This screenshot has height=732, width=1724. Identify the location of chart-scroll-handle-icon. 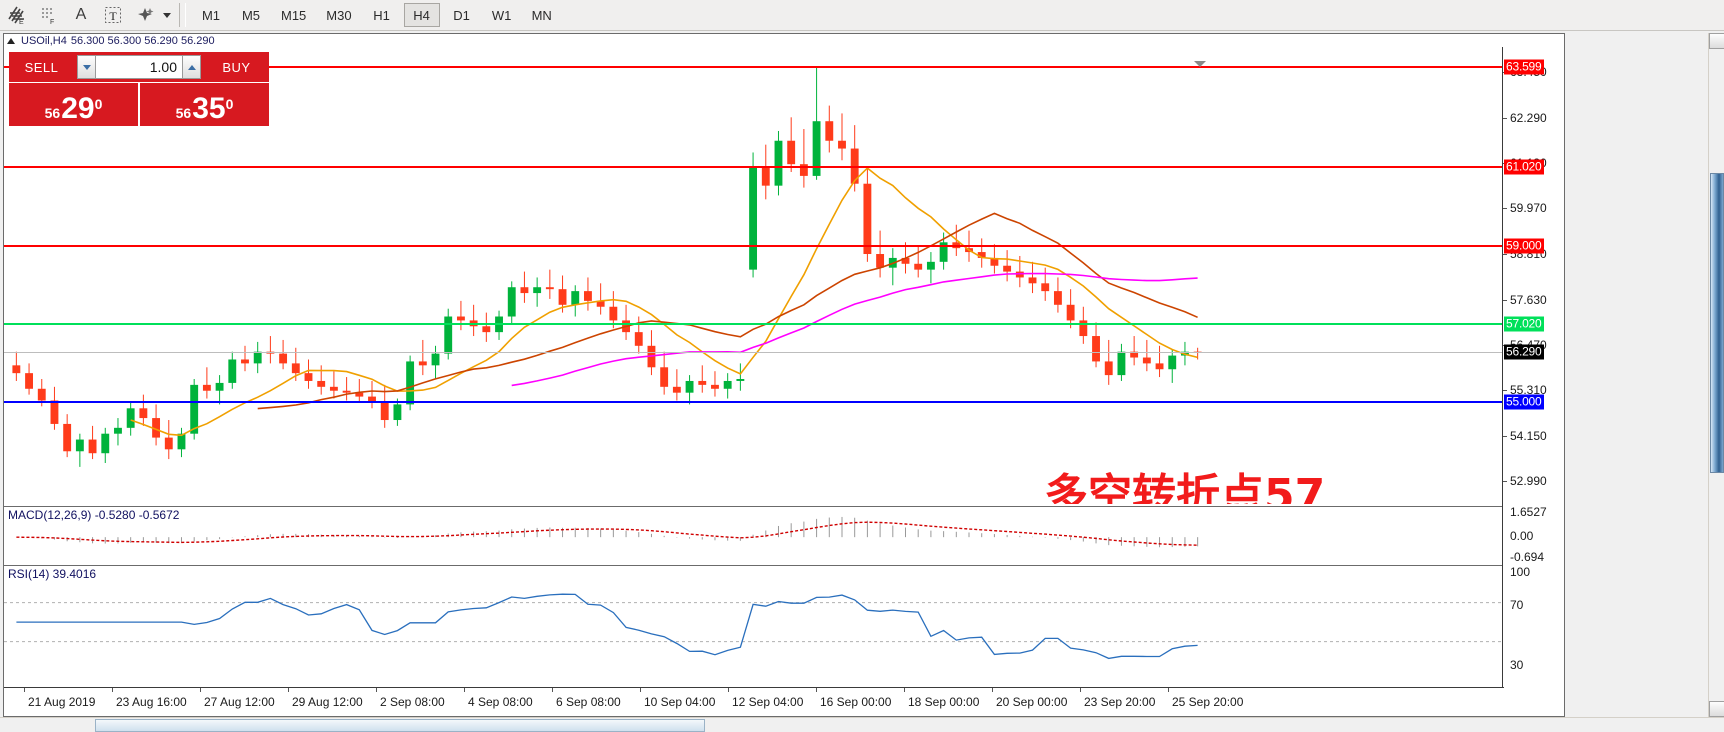
(1200, 64).